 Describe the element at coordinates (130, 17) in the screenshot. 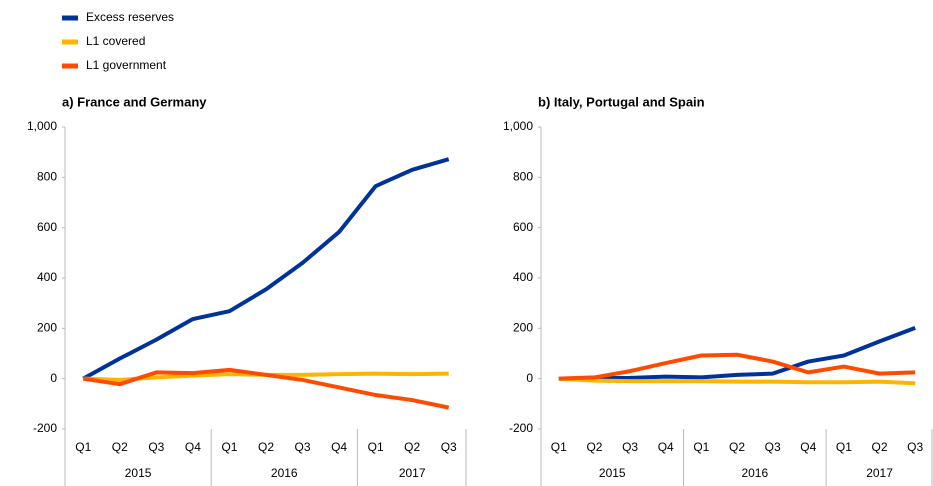

I see `legend-label: Excess reserves` at that location.